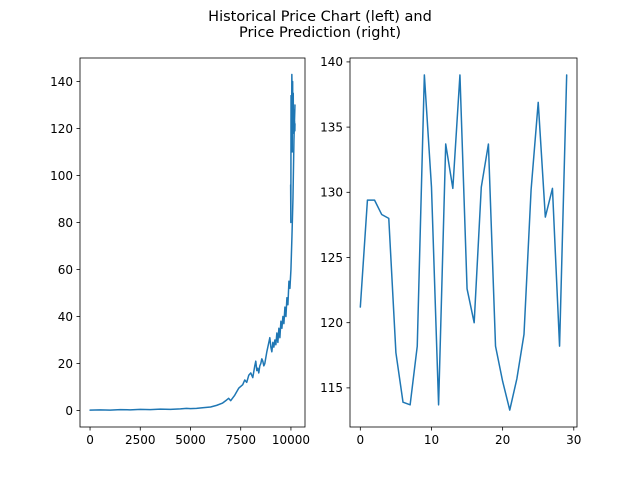 This screenshot has height=480, width=640. I want to click on prediction-y-tick-label: 130, so click(331, 193).